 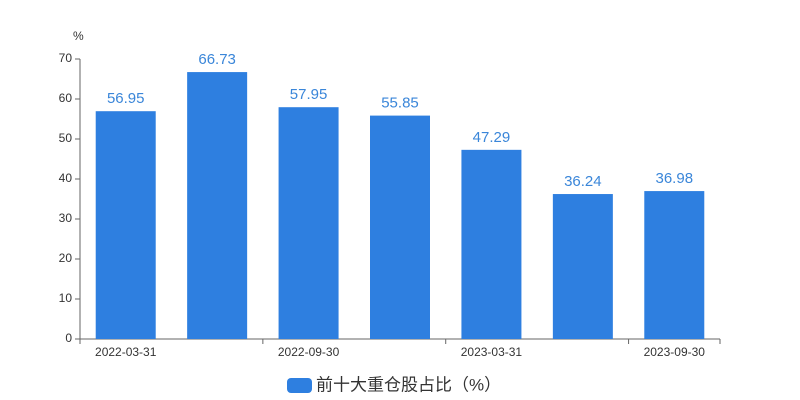 I want to click on y-tick-label: 70, so click(x=66, y=58).